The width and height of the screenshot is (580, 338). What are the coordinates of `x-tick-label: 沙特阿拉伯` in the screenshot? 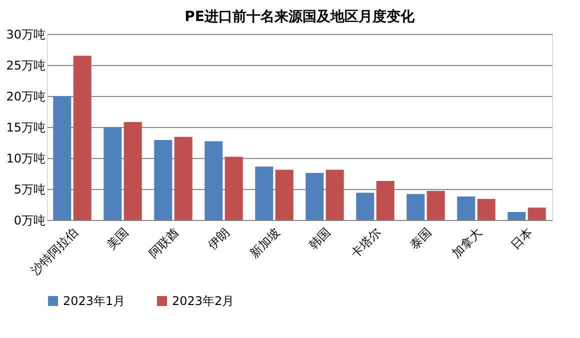 It's located at (54, 251).